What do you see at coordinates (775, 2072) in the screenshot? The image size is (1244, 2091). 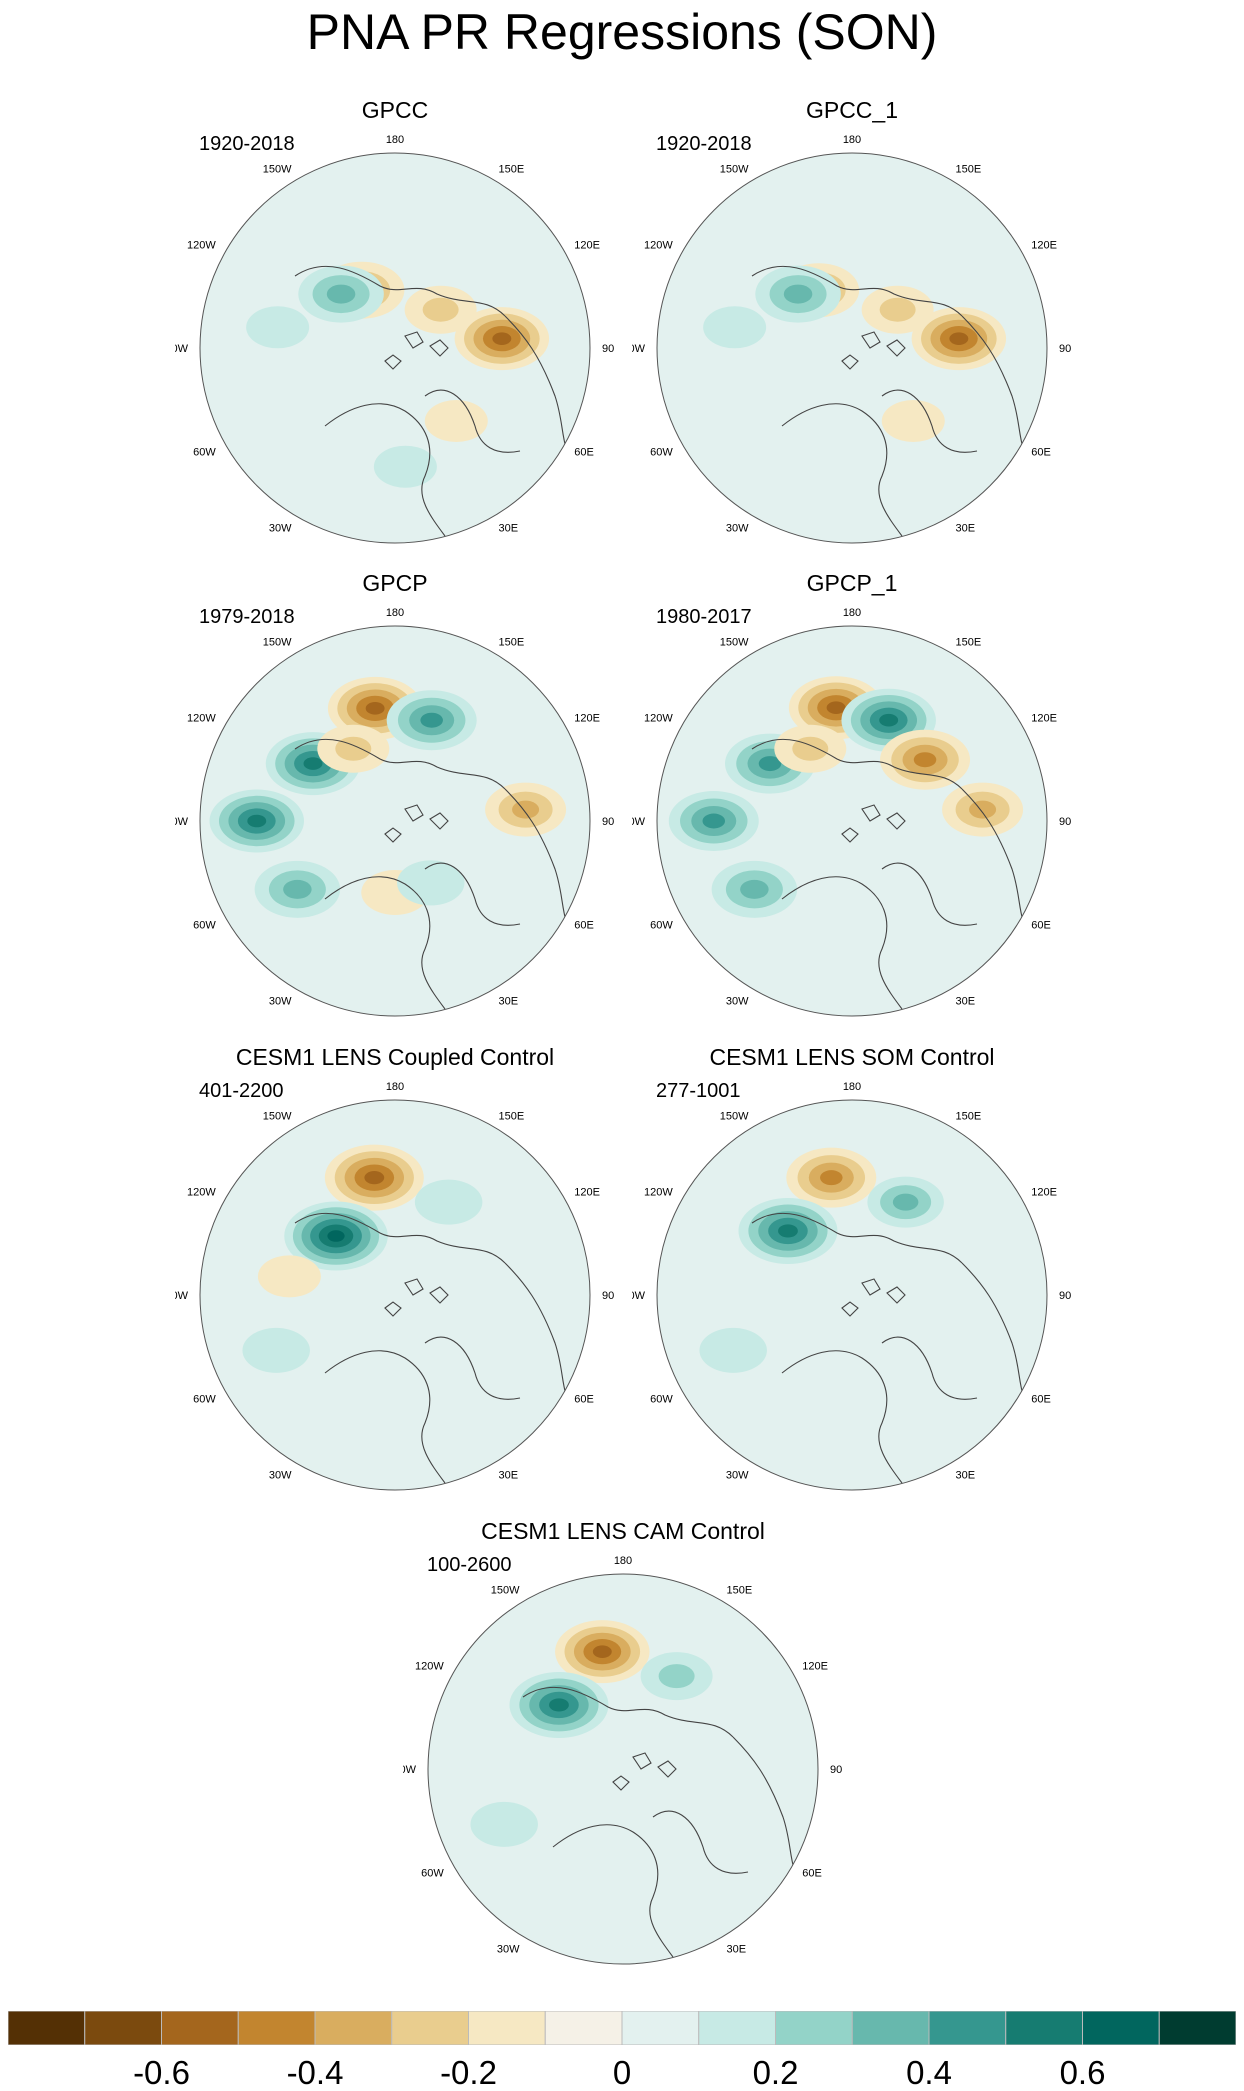 I see `colorbar-tick-label: 0.2` at bounding box center [775, 2072].